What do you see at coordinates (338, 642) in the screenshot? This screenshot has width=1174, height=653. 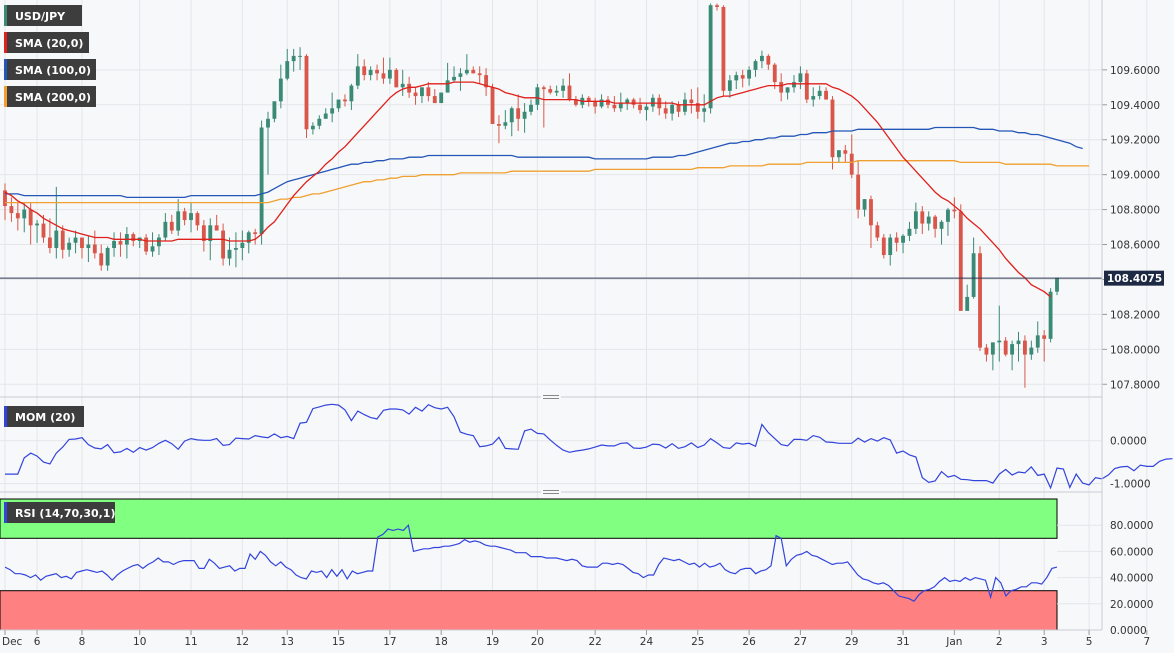 I see `time-axis-tick: 15` at bounding box center [338, 642].